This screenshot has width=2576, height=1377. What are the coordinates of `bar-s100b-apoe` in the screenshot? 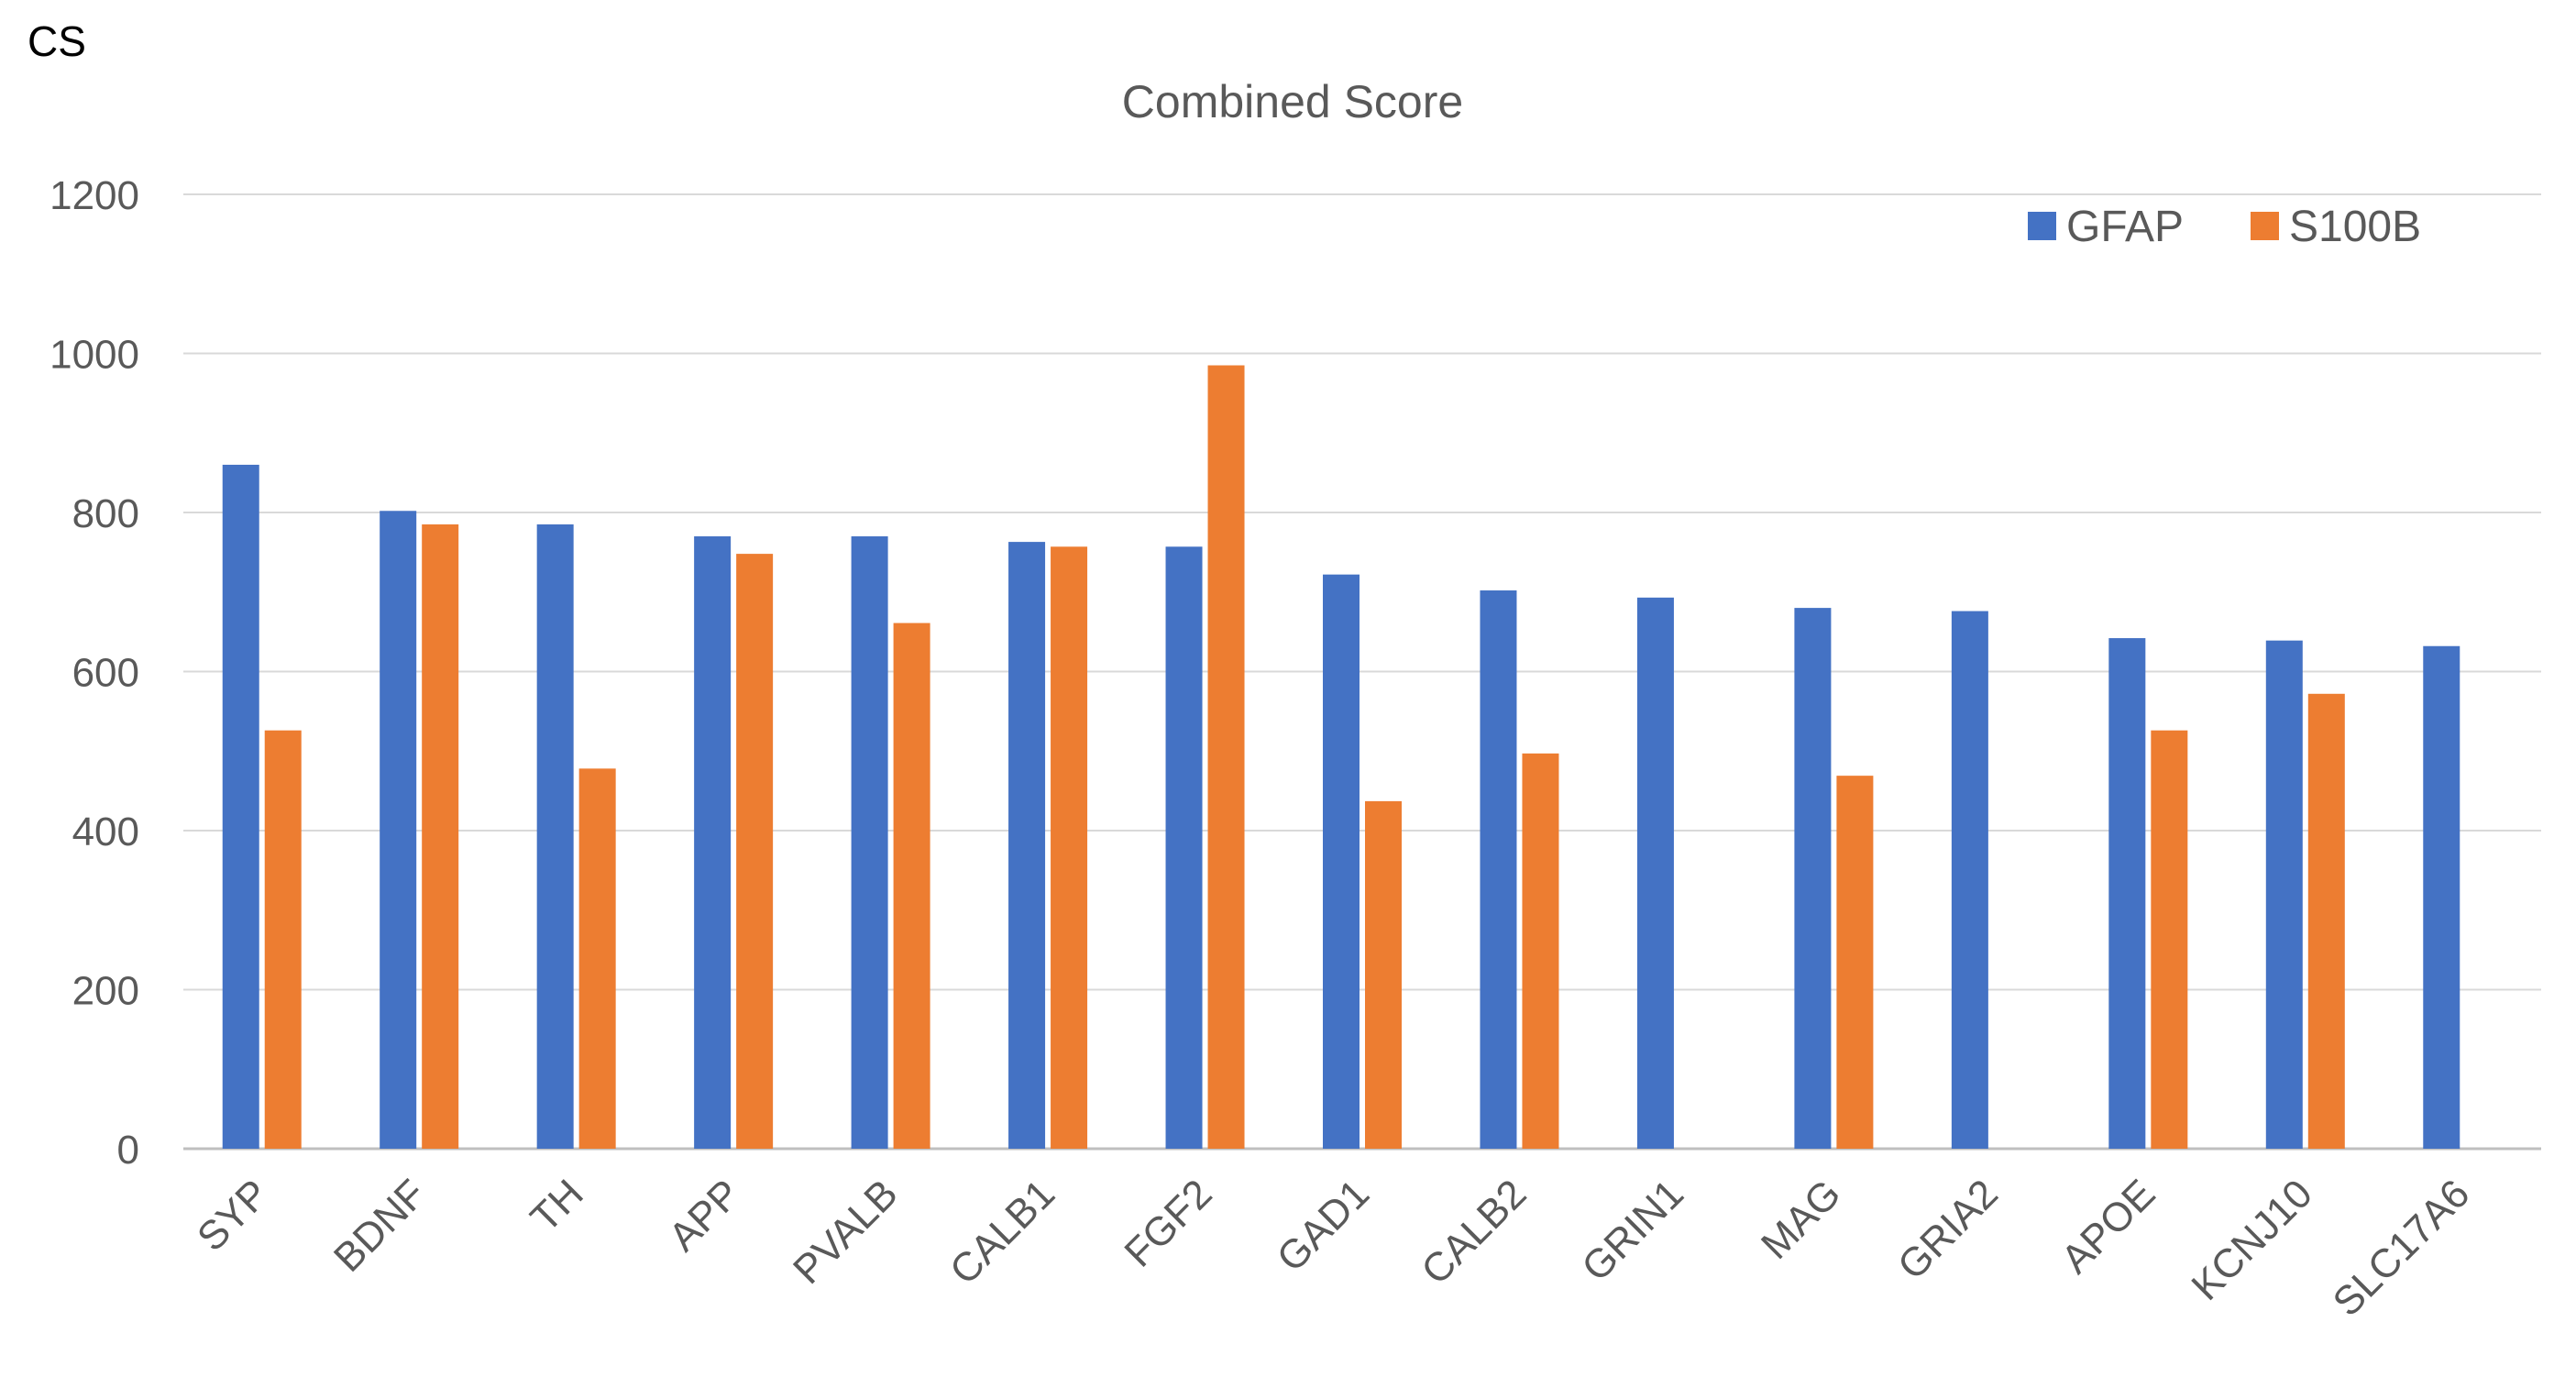 It's located at (2169, 939).